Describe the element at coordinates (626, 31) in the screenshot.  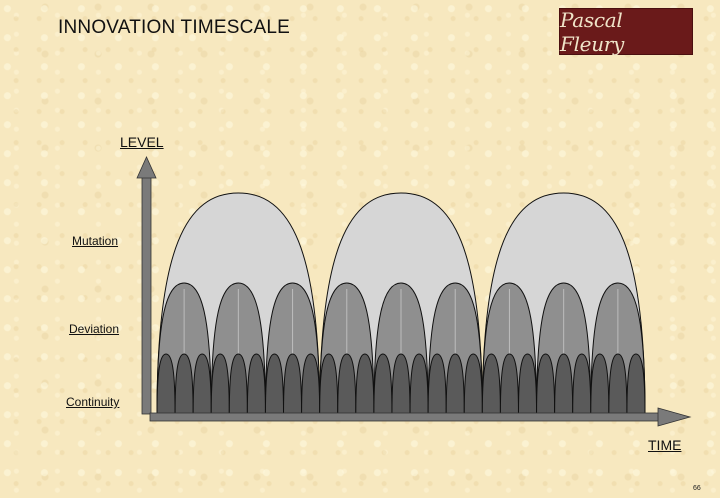
I see `signature-logo: Pascal Fleury` at that location.